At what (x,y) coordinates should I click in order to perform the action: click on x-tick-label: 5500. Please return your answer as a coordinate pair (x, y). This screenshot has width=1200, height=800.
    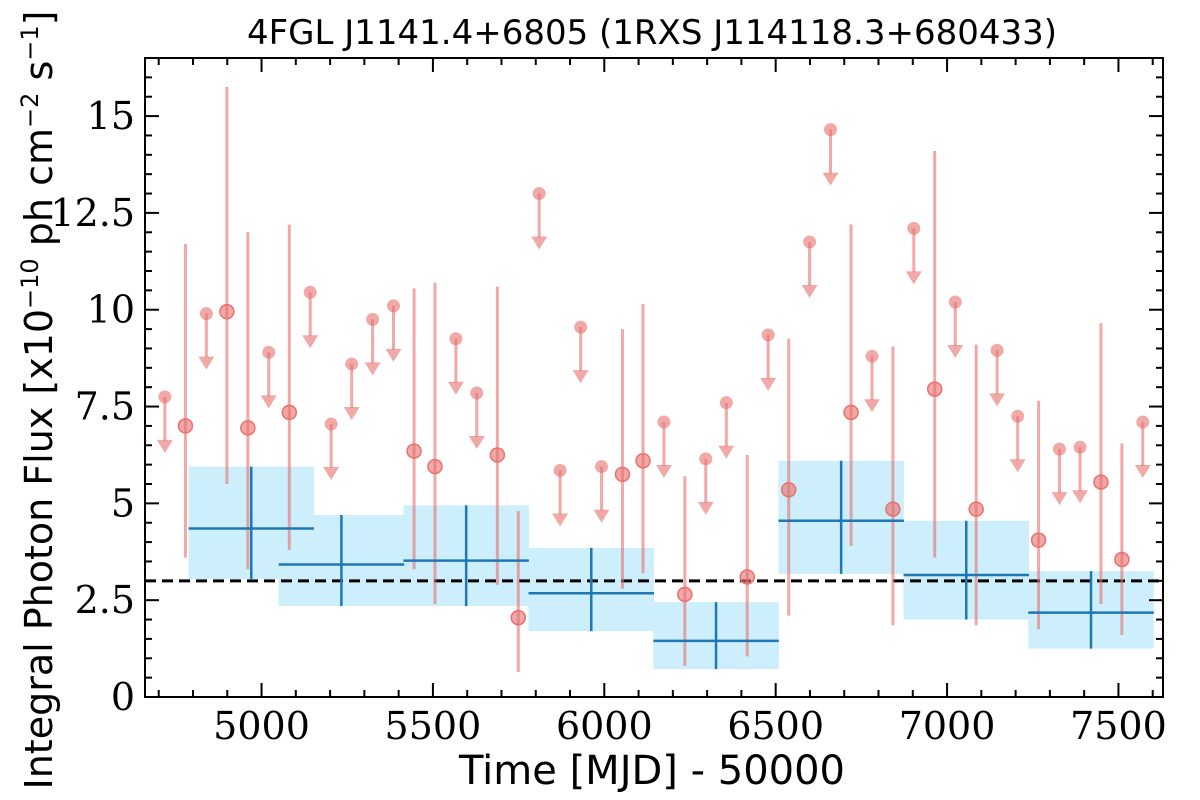
    Looking at the image, I should click on (433, 726).